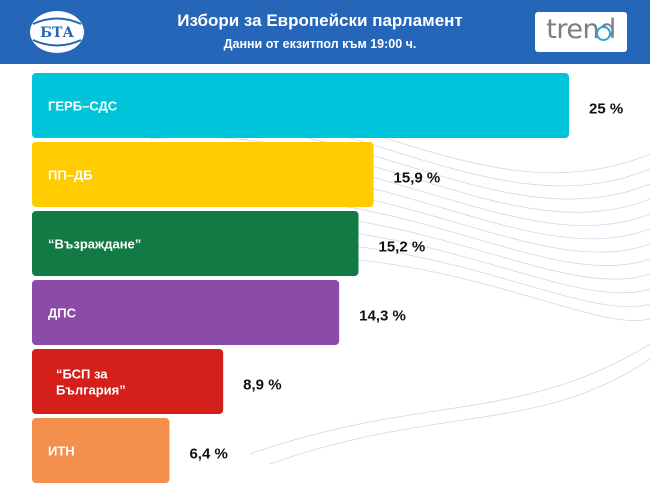 The image size is (650, 487). Describe the element at coordinates (208, 454) in the screenshot. I see `value-label-5: 6,4 %` at that location.